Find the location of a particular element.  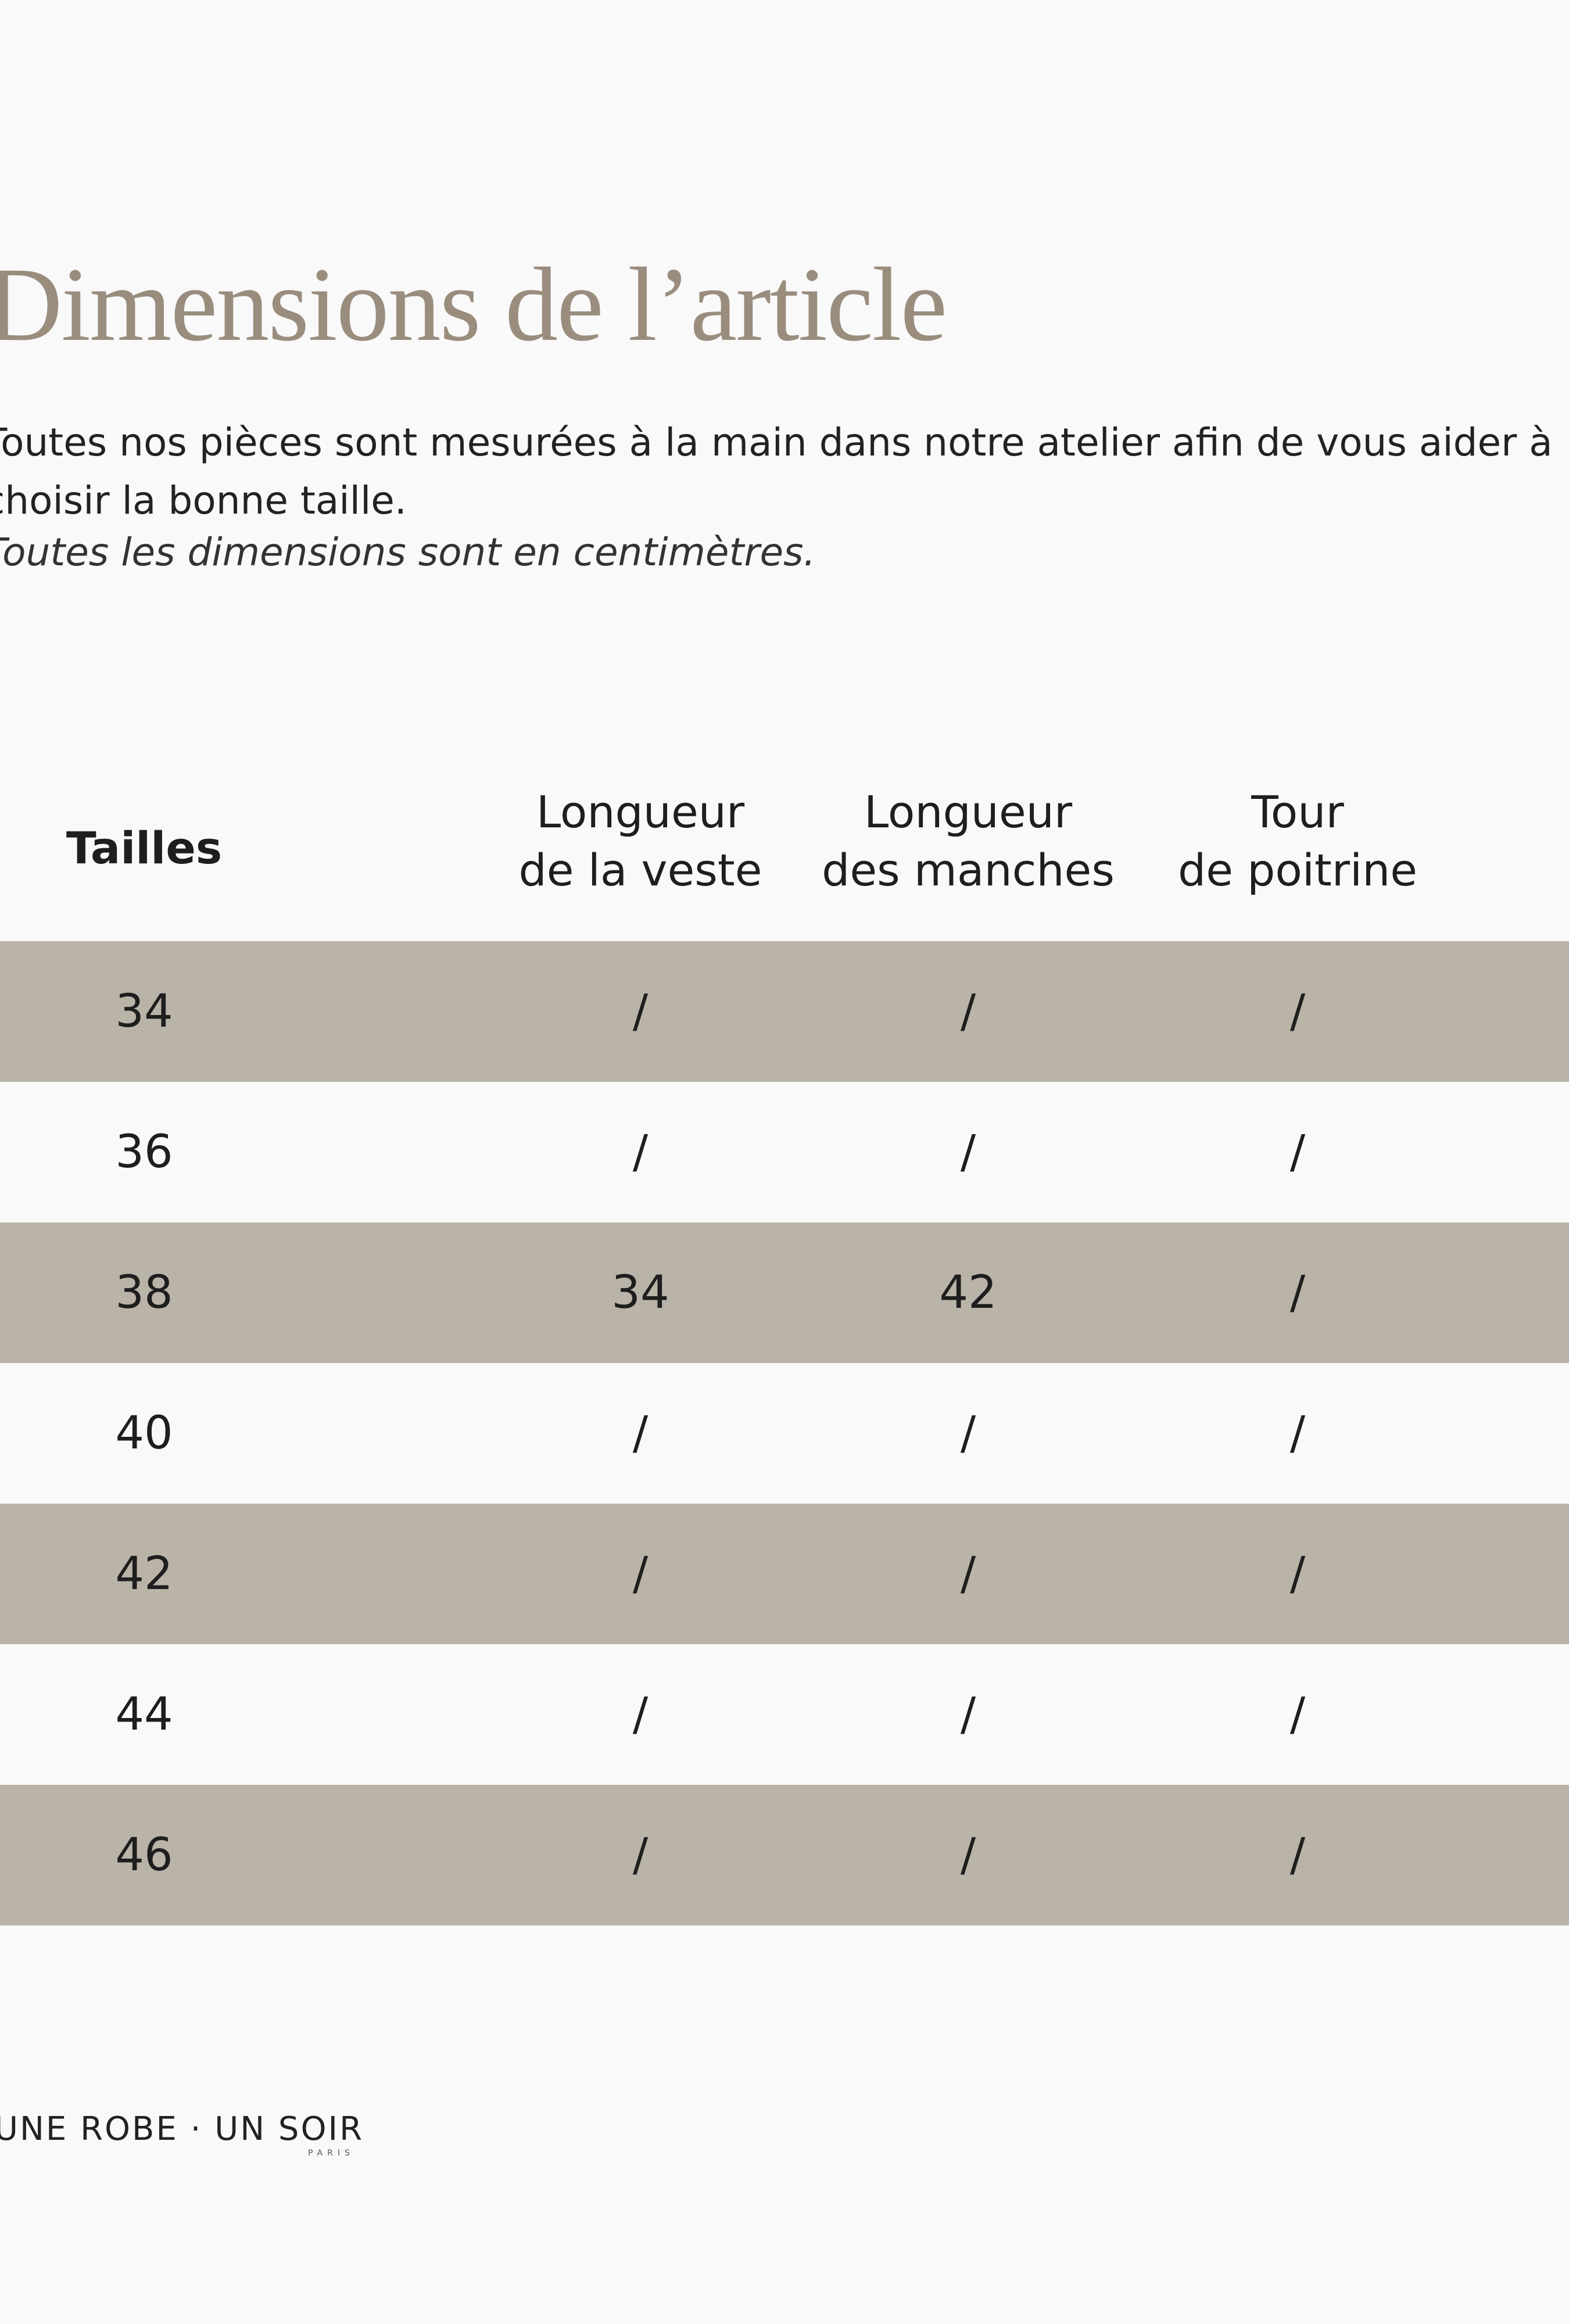

column-header: de poitrine is located at coordinates (1297, 870).